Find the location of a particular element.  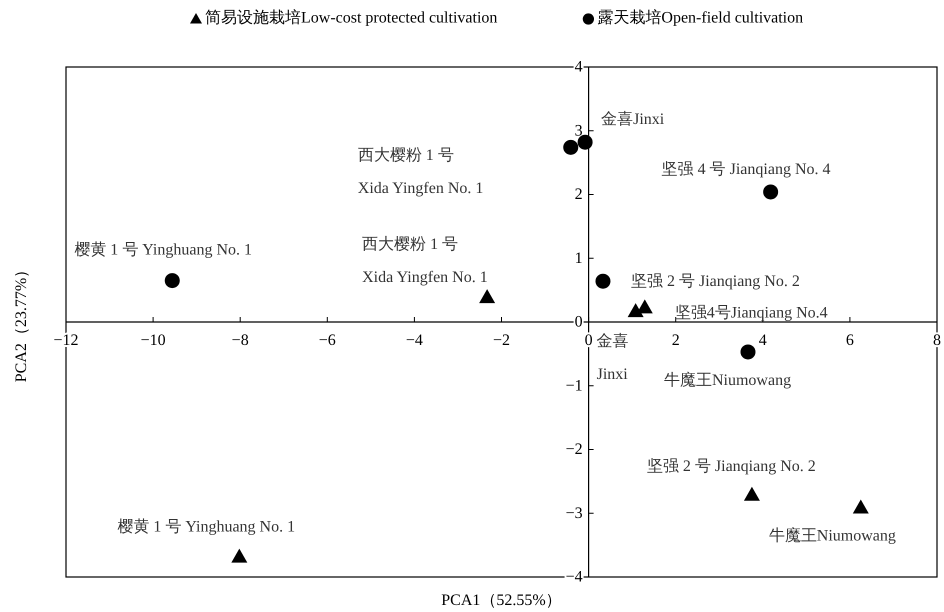

y-tick-label: −2 is located at coordinates (574, 449).